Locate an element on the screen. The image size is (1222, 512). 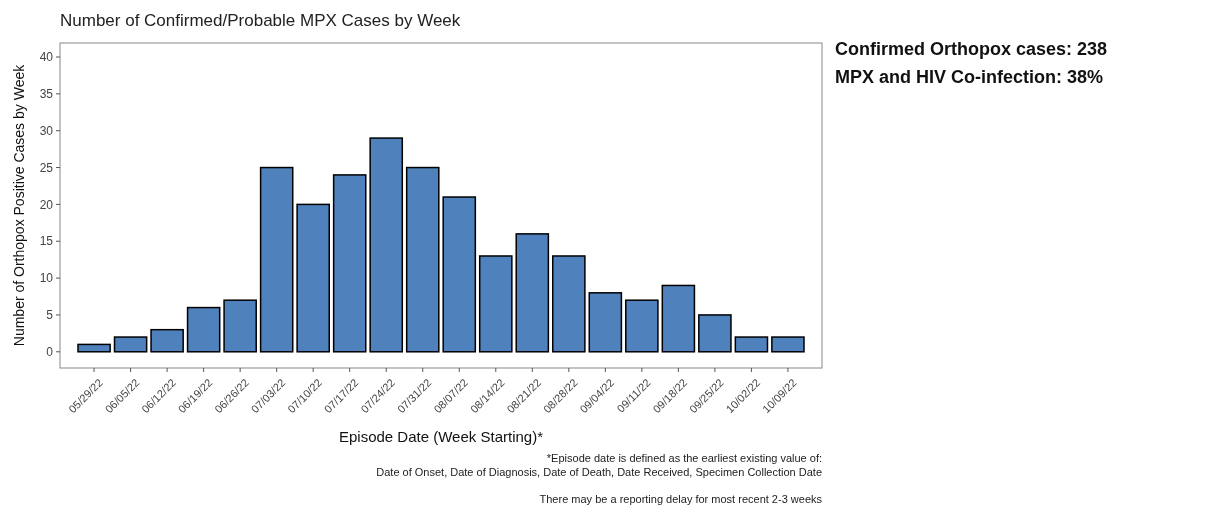
y-tick-label: 25 is located at coordinates (46, 167).